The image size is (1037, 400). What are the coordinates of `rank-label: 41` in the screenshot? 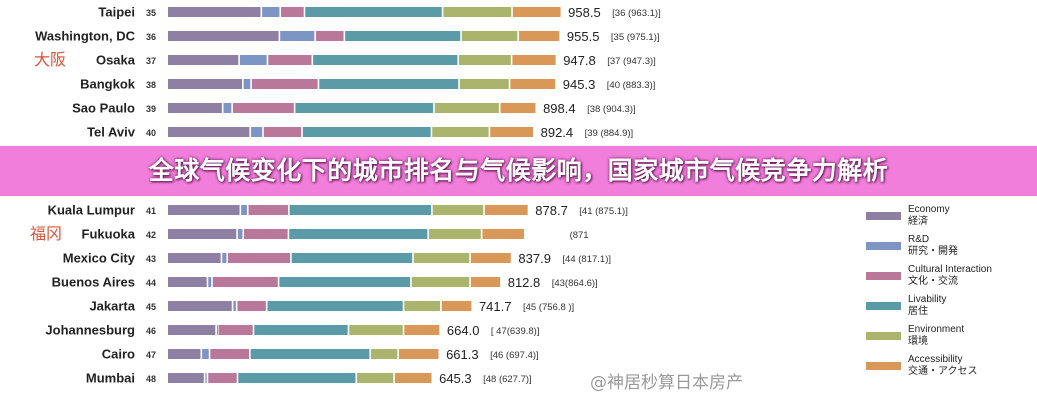 It's located at (151, 211).